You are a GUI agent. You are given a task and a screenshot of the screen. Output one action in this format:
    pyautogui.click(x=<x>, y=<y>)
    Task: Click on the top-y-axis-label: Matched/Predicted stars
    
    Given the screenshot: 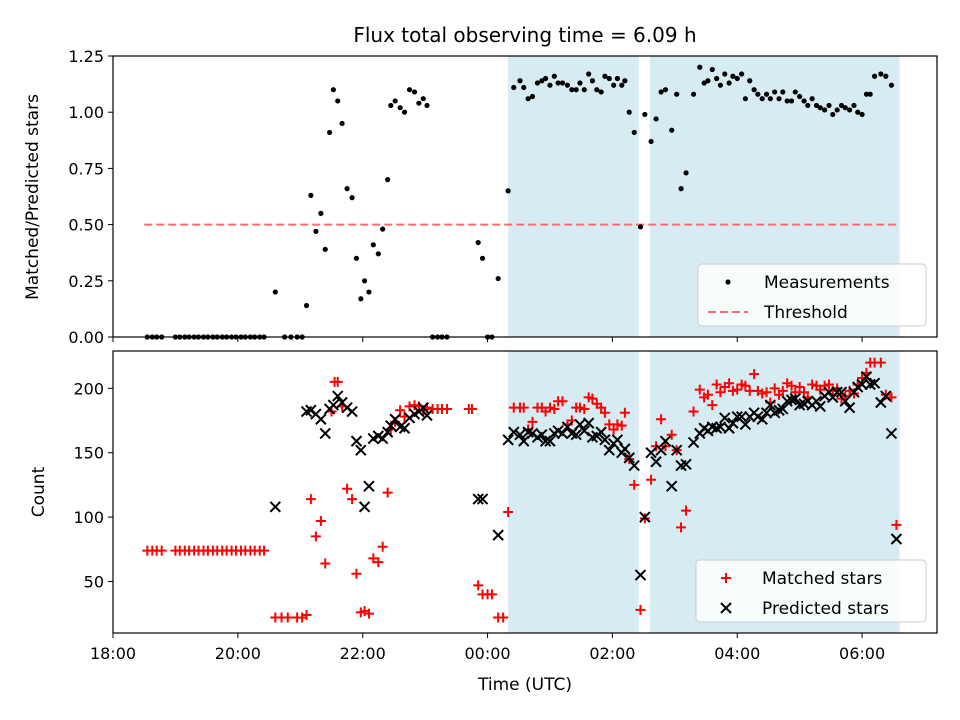 What is the action you would take?
    pyautogui.click(x=33, y=197)
    